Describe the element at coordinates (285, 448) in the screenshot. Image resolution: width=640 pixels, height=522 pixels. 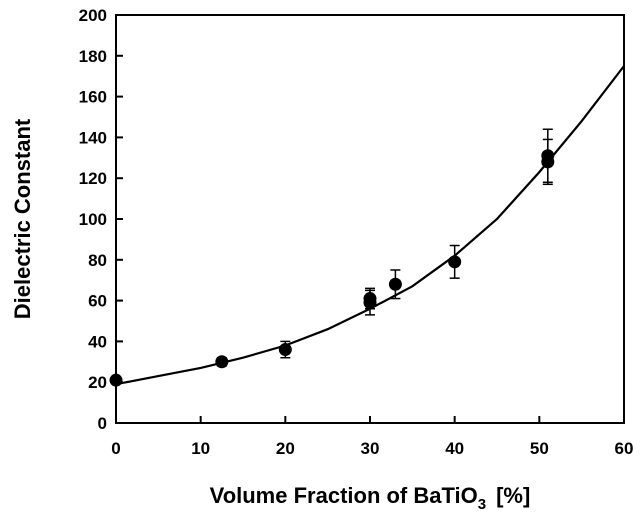
I see `x-tick-label: 20` at that location.